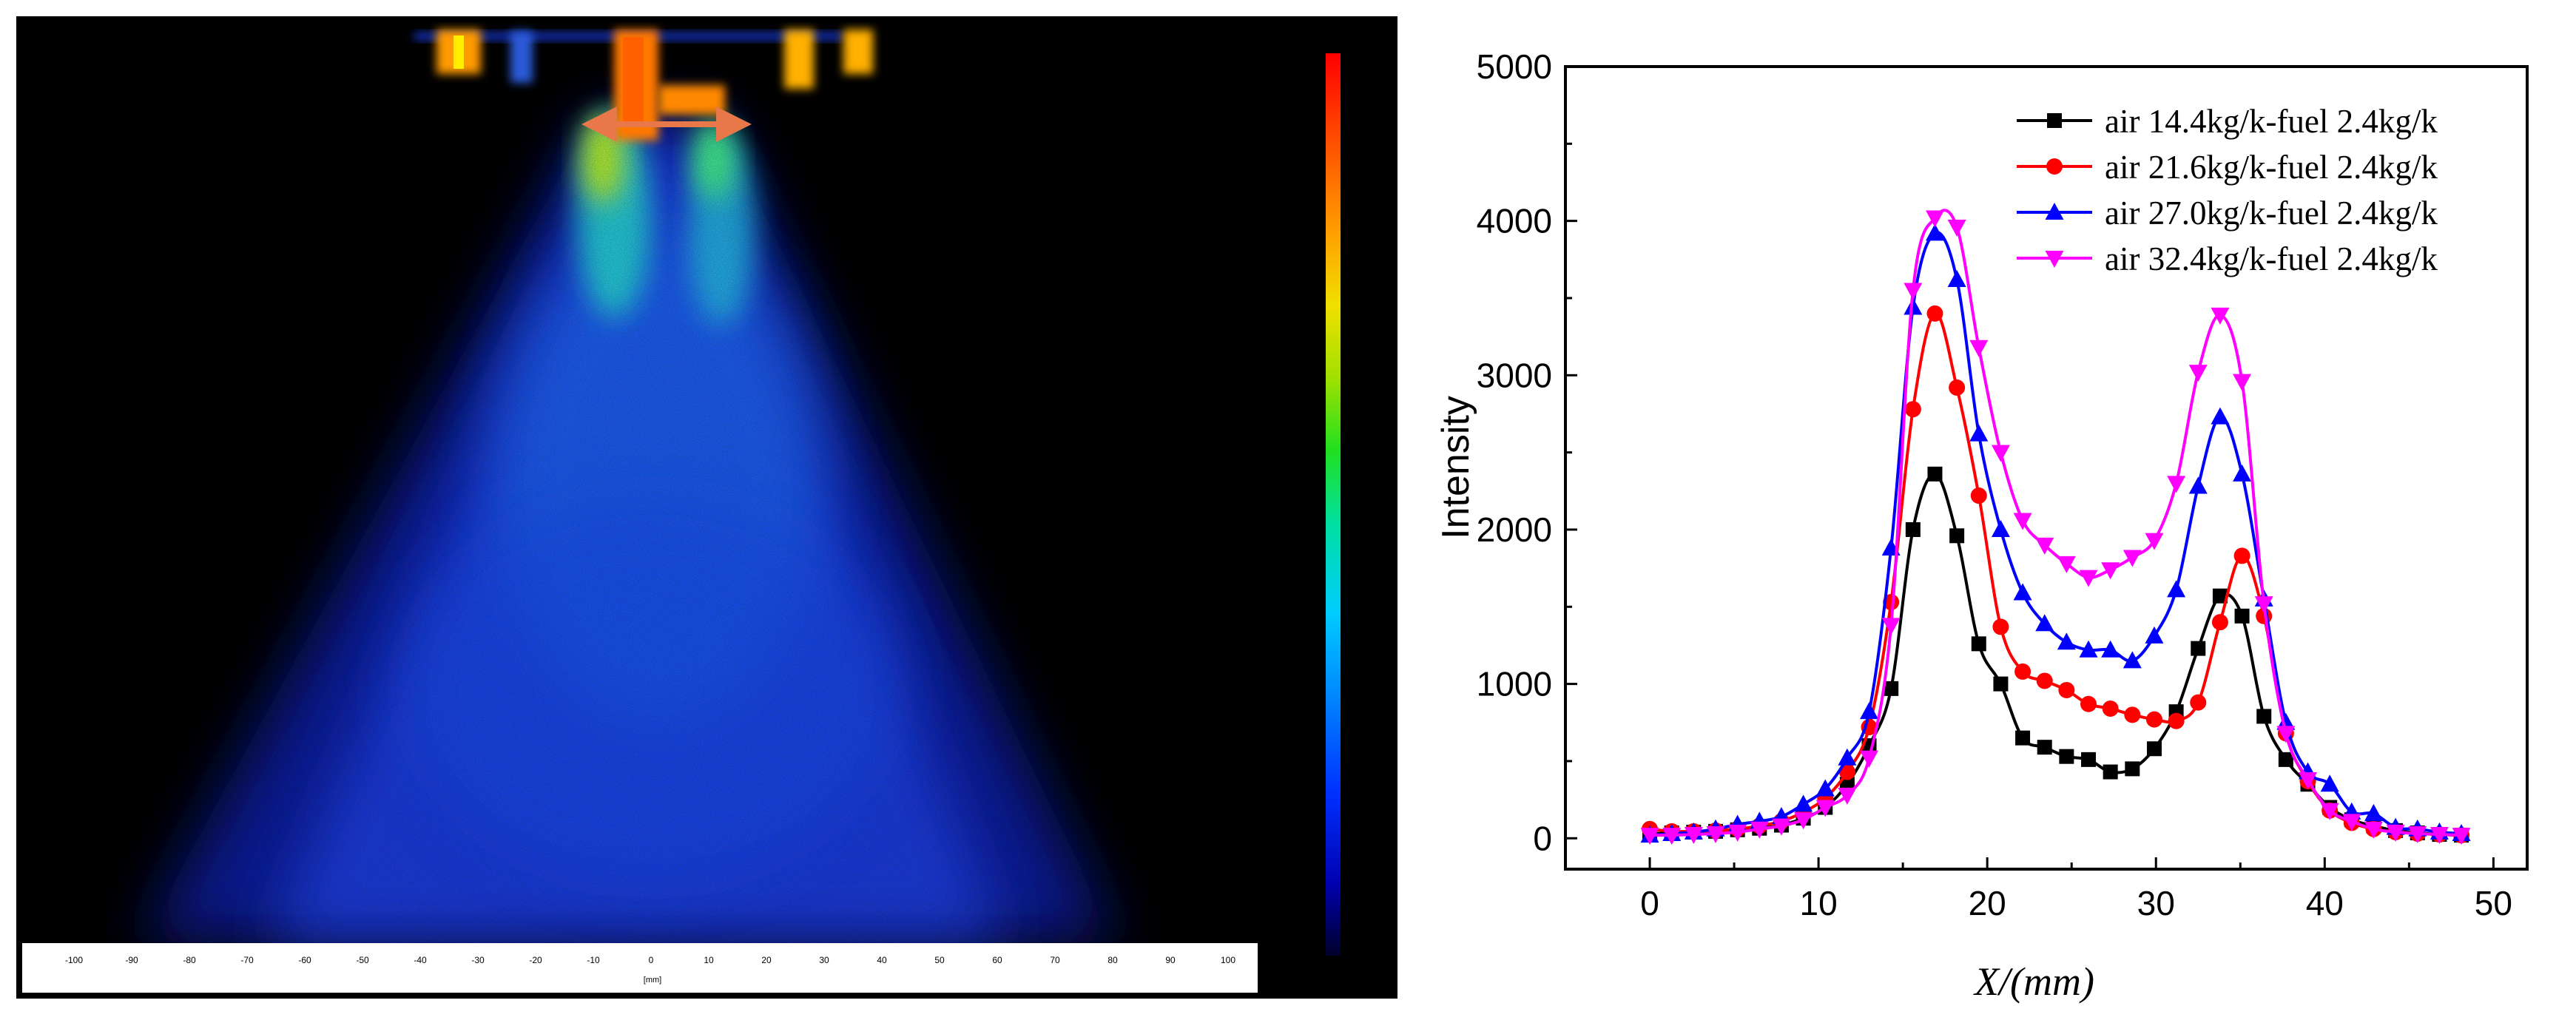 This screenshot has height=1023, width=2576. What do you see at coordinates (1356, 736) in the screenshot?
I see `colorbar-tick-label: 1250` at bounding box center [1356, 736].